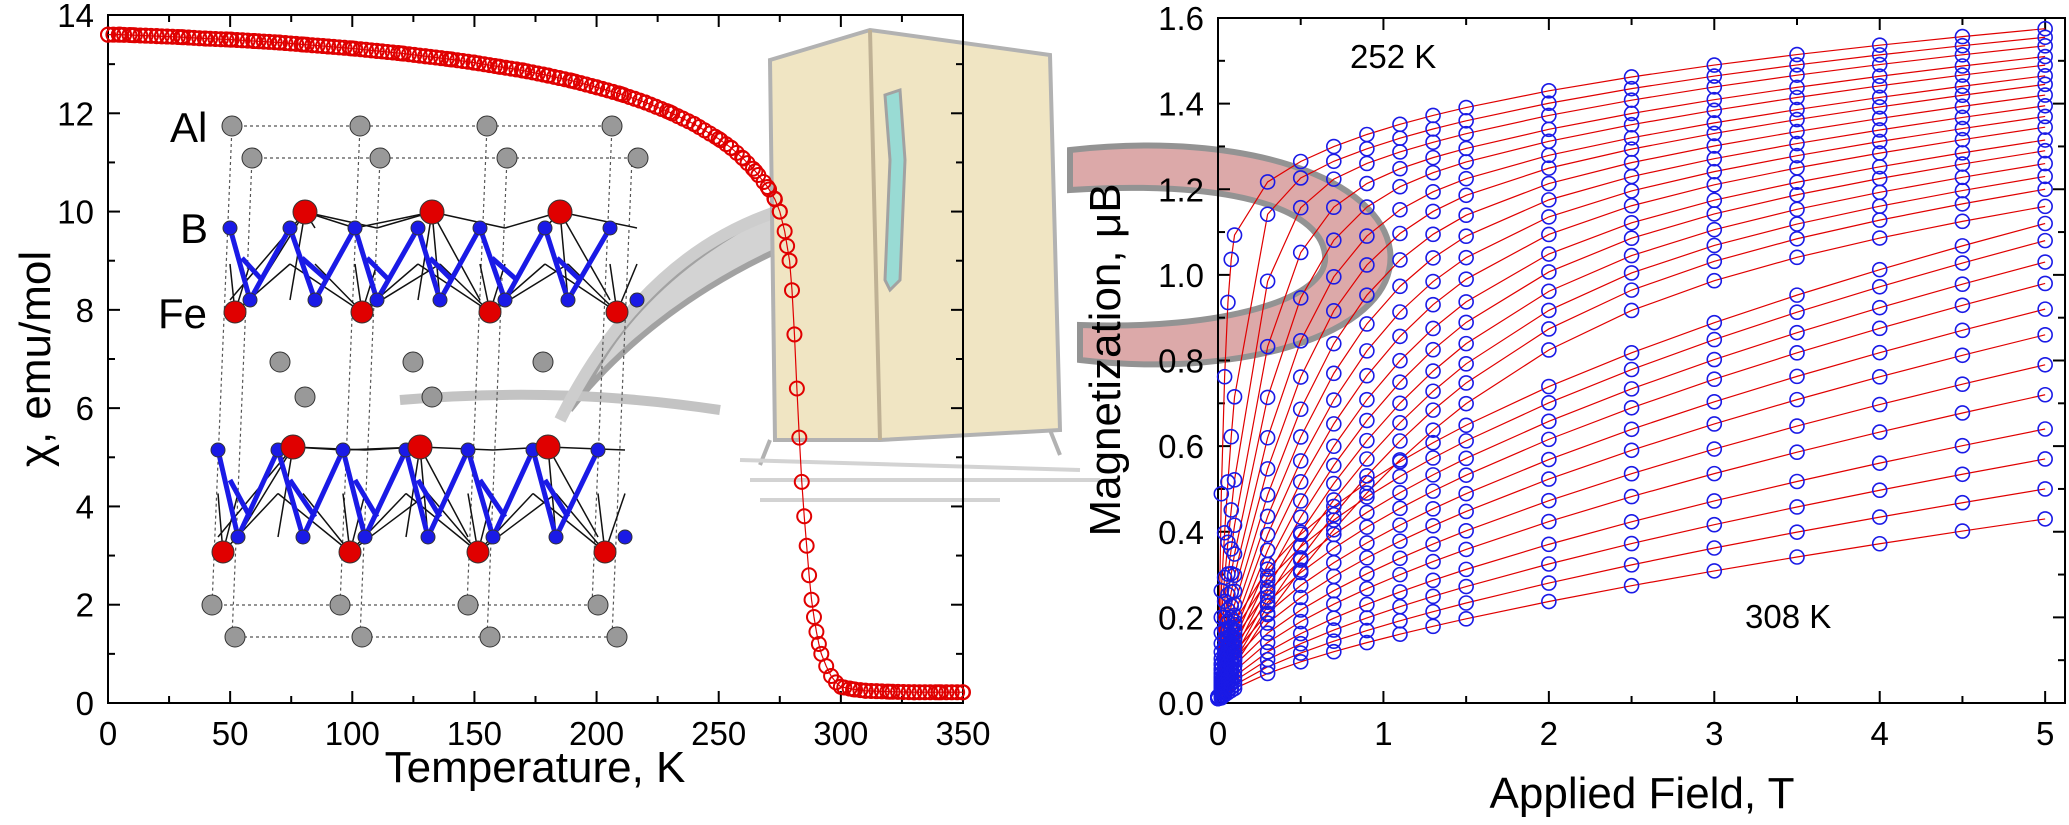 Image resolution: width=2069 pixels, height=825 pixels. I want to click on right-y-axis-title: Magnetization, μB, so click(1105, 359).